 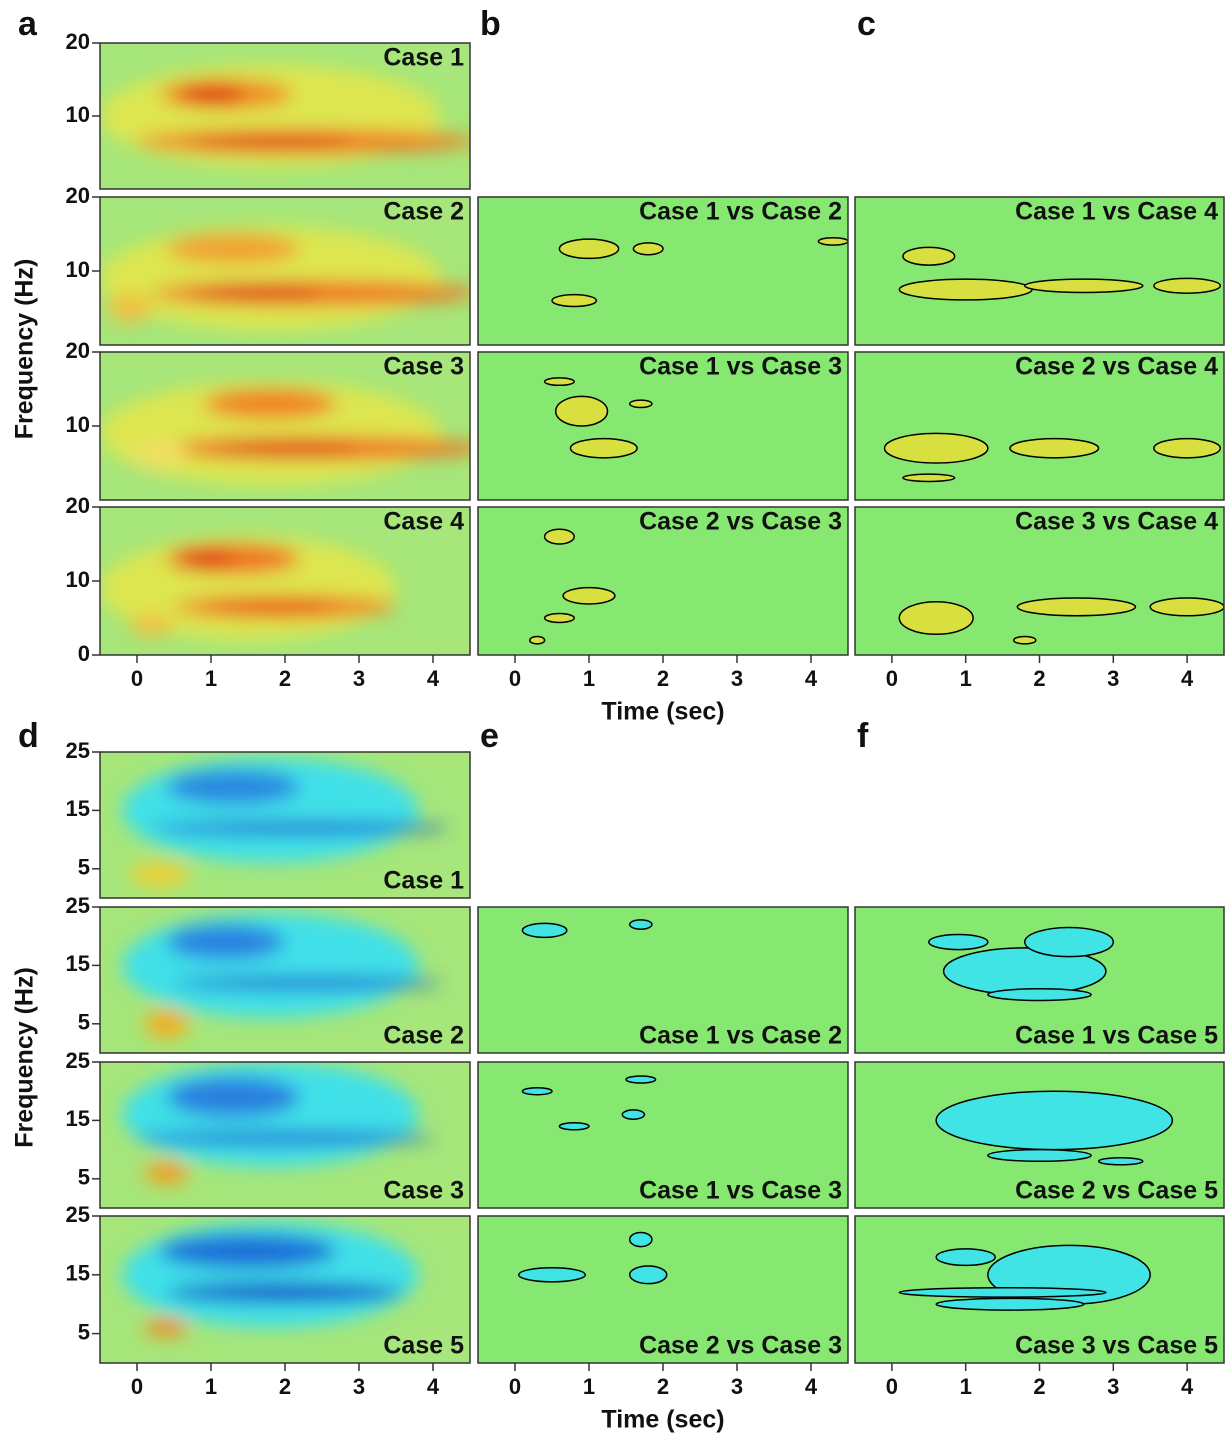 I want to click on comparison-label: Case 1 vs Case 4, so click(x=1116, y=212).